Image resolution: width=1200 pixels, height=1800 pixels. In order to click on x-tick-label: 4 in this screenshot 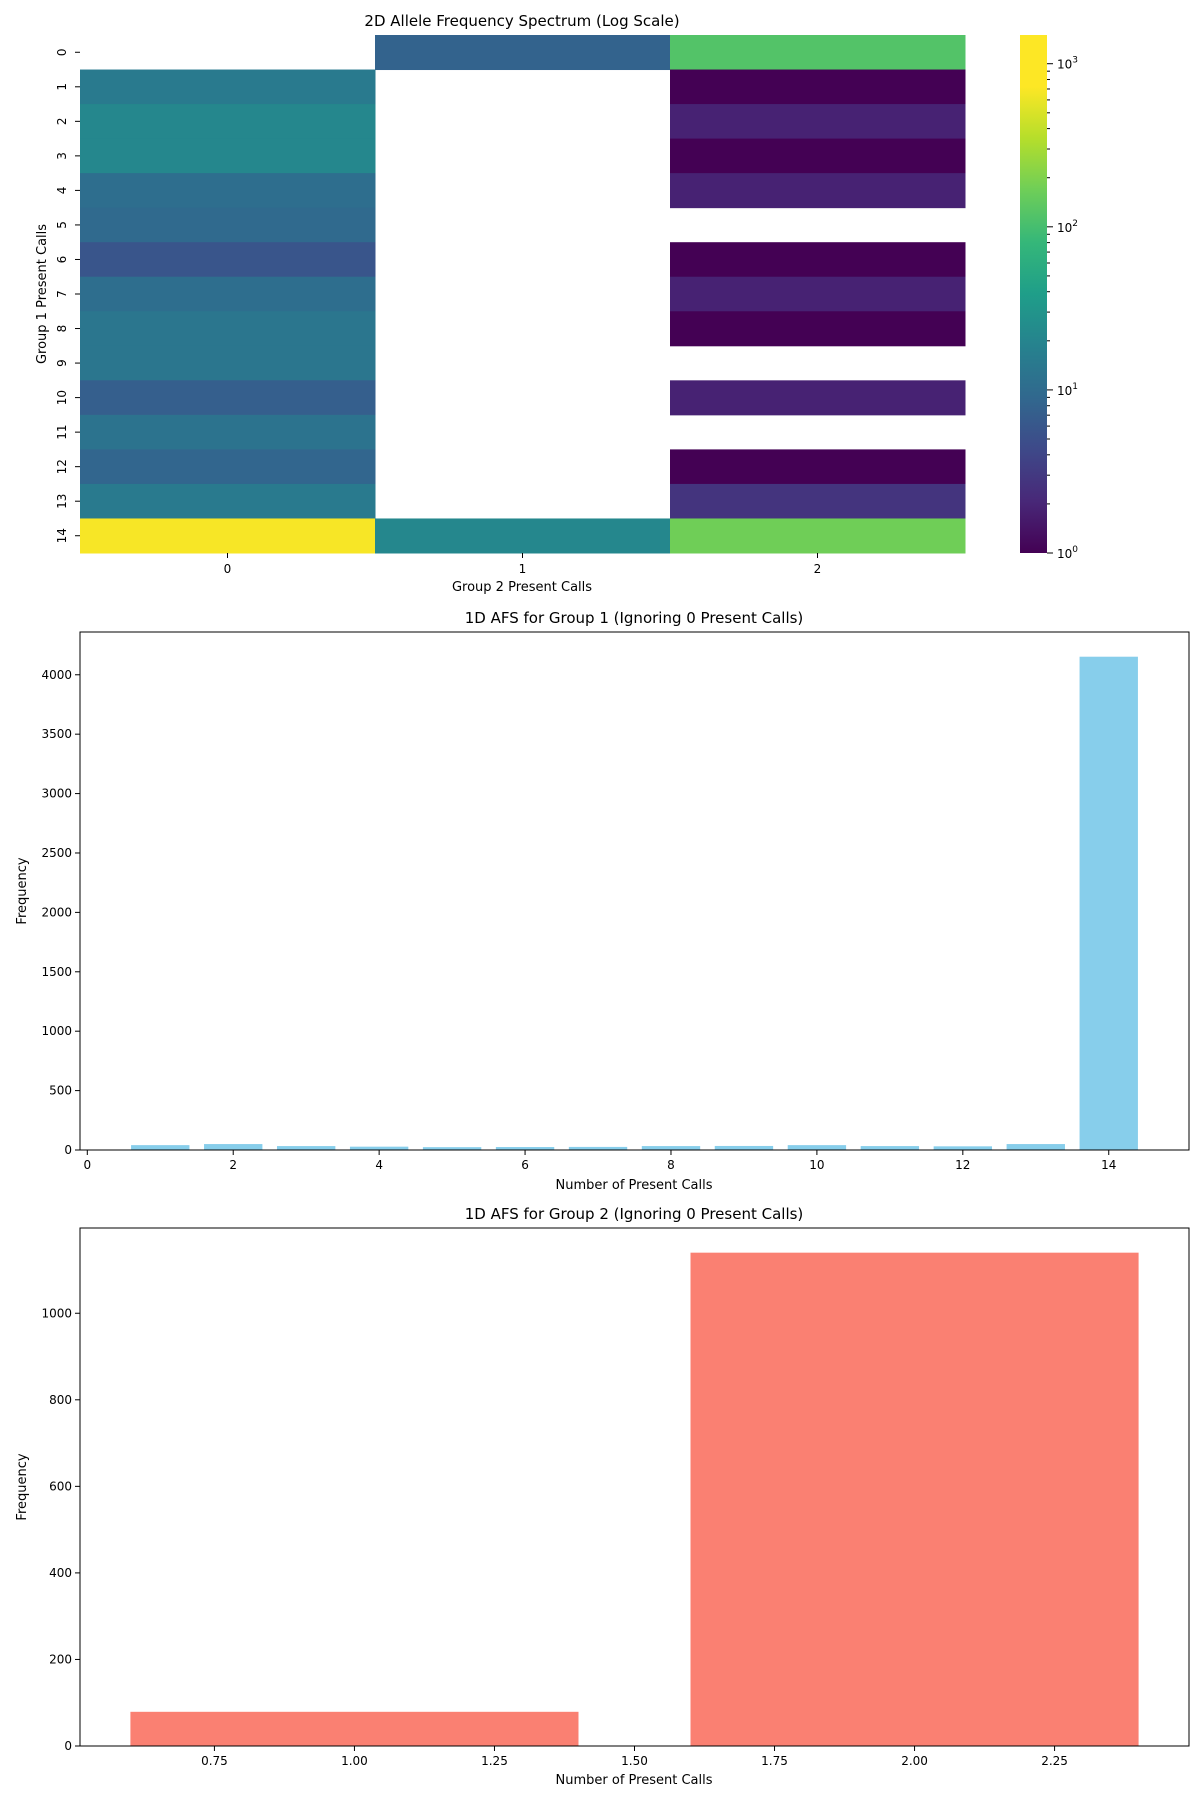, I will do `click(379, 1165)`.